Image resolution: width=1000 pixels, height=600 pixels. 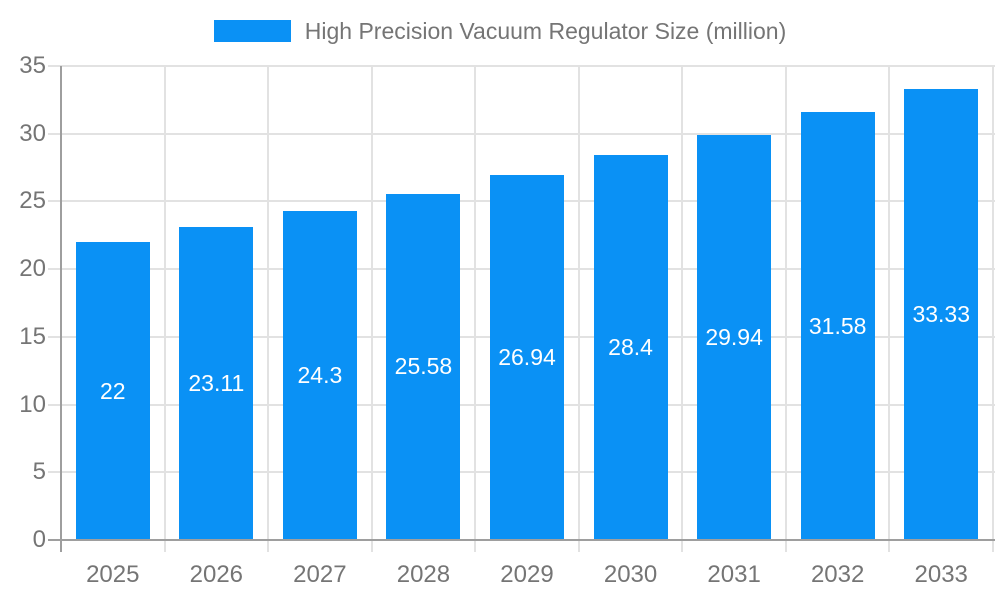 I want to click on y-axis-line, so click(x=61, y=309).